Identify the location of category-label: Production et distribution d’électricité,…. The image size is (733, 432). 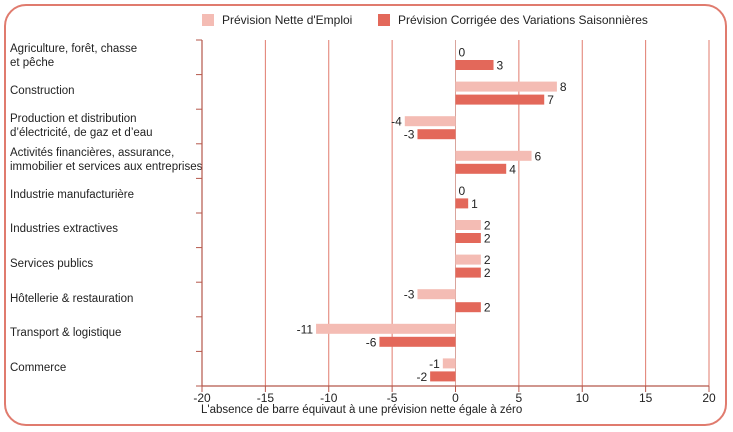
(81, 125).